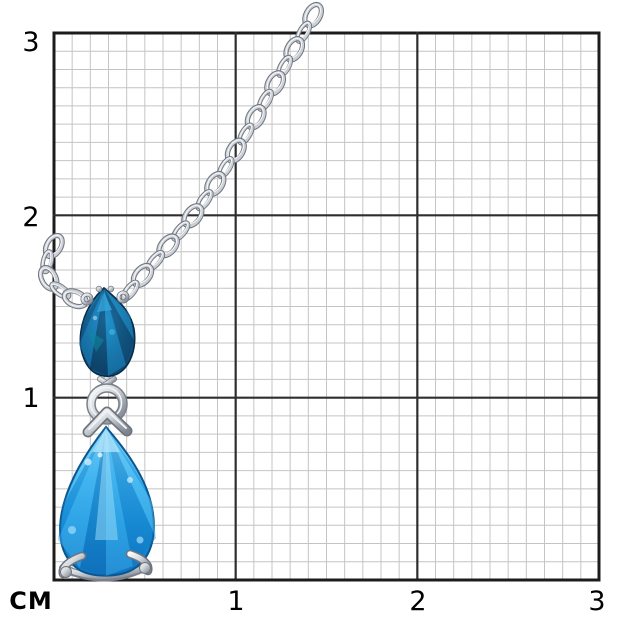 This screenshot has height=640, width=640. I want to click on y-axis-label-3cm: 3, so click(30, 42).